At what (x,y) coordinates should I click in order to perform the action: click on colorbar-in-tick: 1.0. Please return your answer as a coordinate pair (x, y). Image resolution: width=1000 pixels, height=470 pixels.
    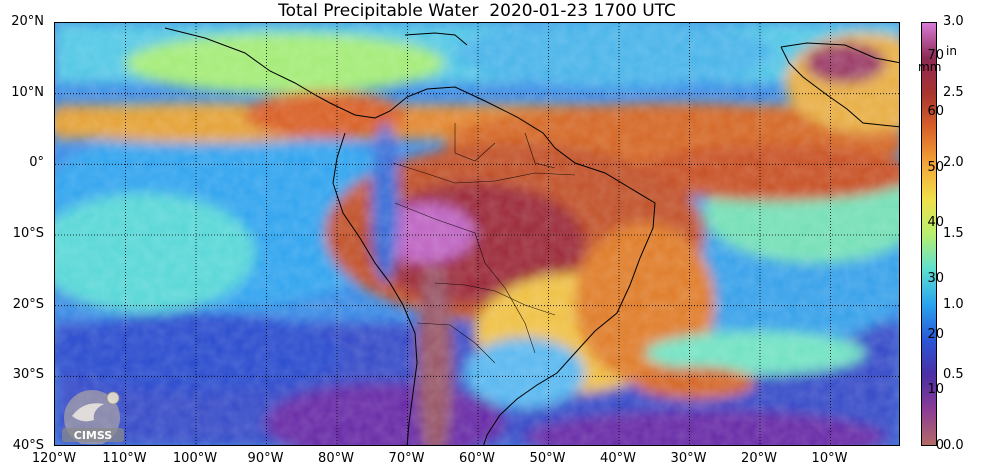
    Looking at the image, I should click on (953, 304).